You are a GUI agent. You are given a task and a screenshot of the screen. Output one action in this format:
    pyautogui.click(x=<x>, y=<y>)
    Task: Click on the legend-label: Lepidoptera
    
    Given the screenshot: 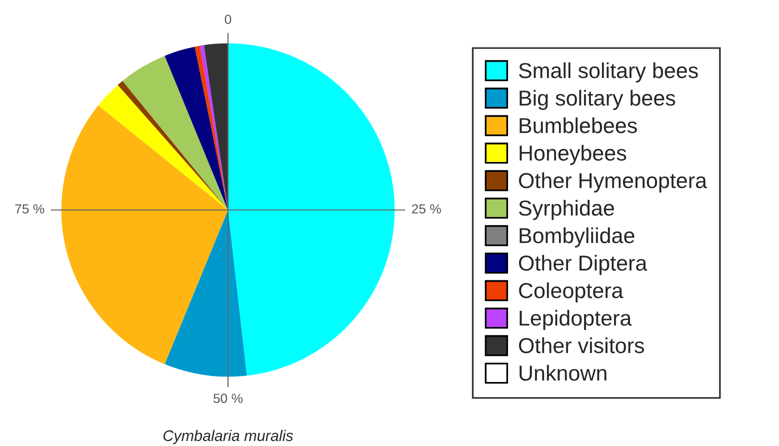 What is the action you would take?
    pyautogui.click(x=576, y=320)
    